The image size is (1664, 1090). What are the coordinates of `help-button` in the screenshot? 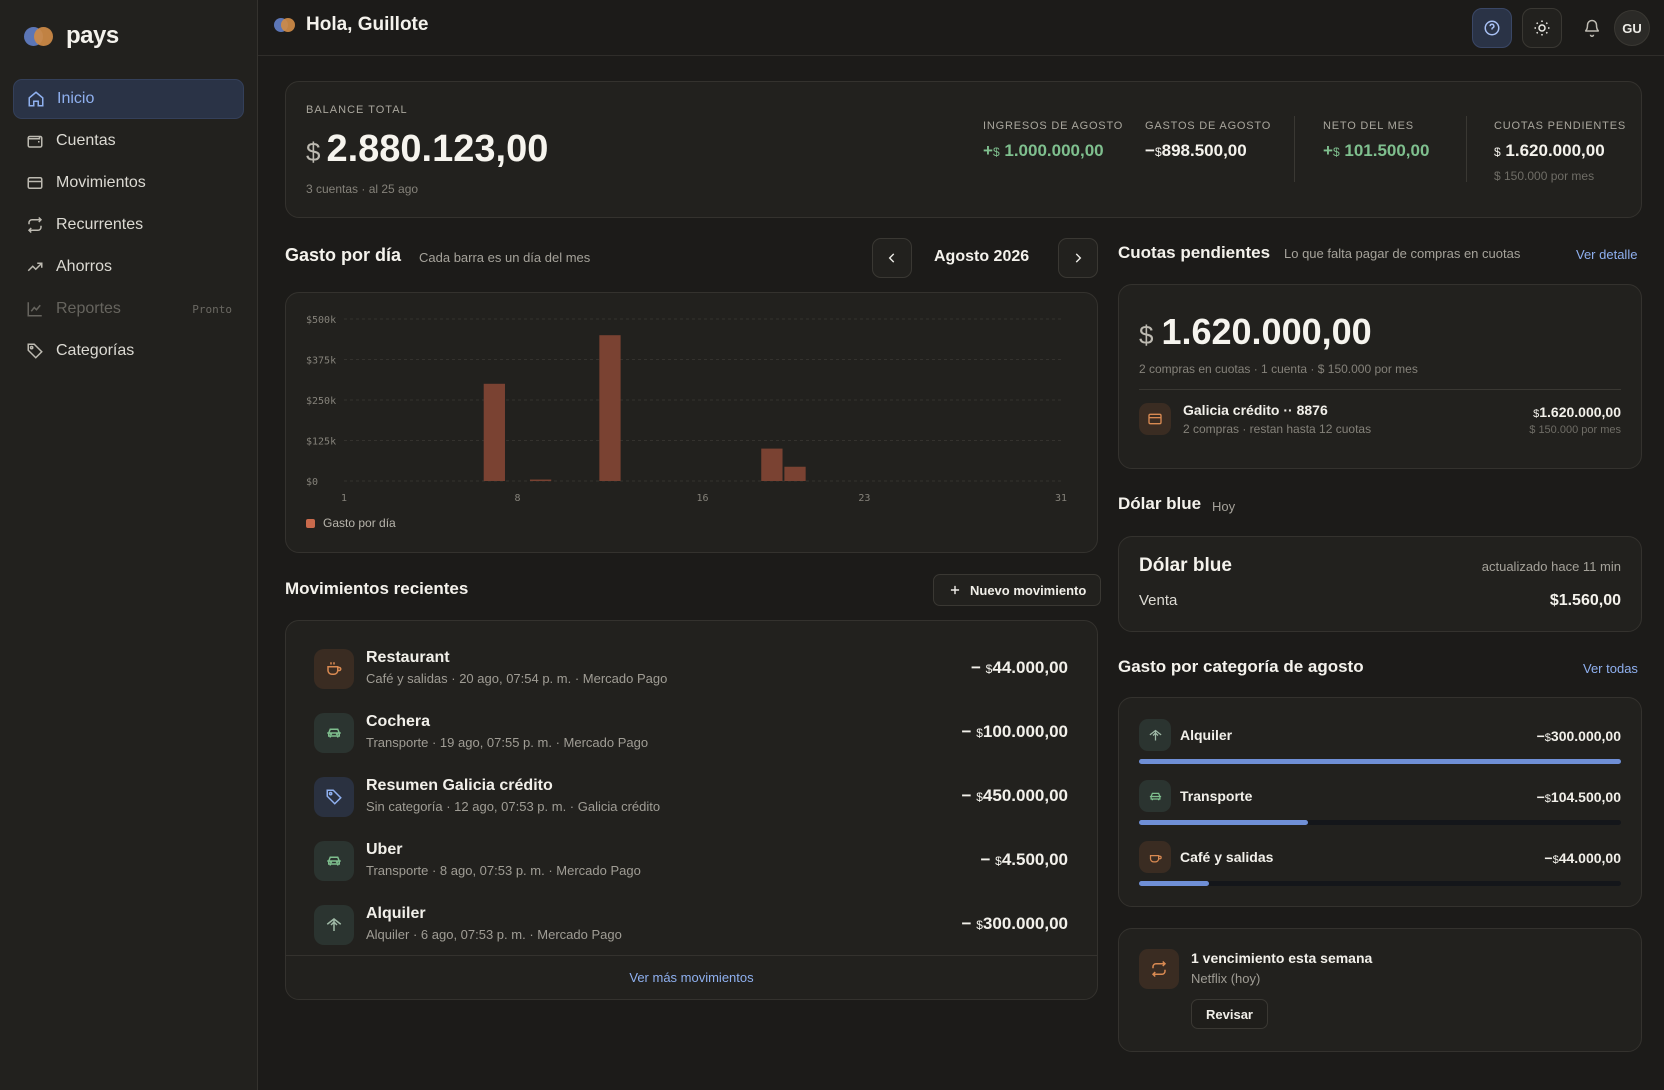 It's located at (1492, 28).